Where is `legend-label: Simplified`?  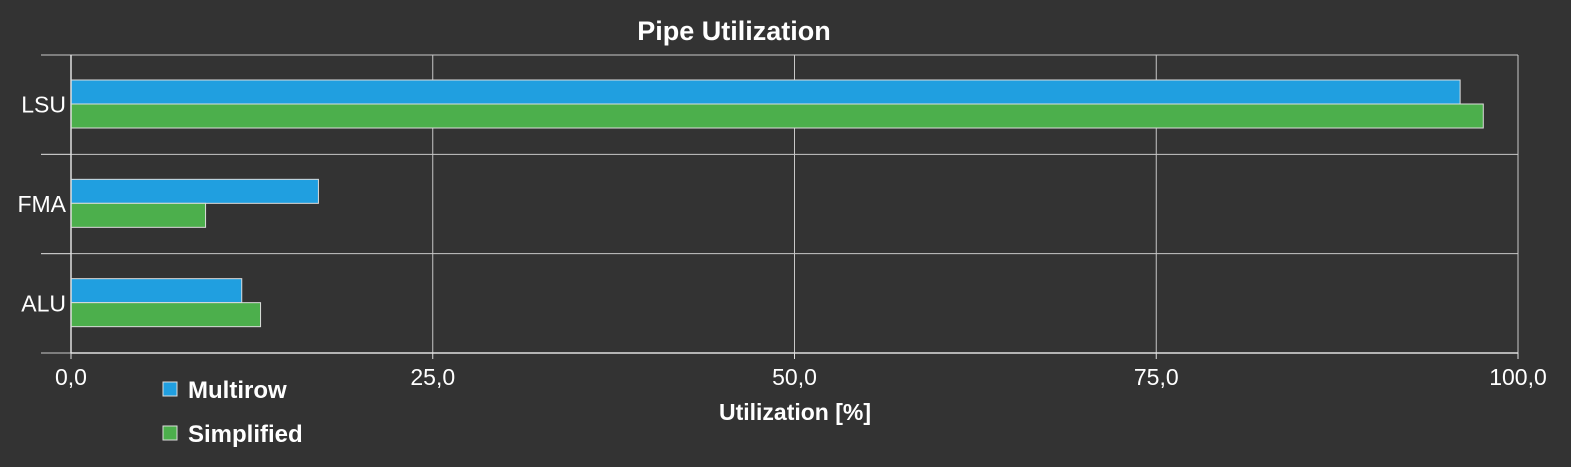 legend-label: Simplified is located at coordinates (245, 434).